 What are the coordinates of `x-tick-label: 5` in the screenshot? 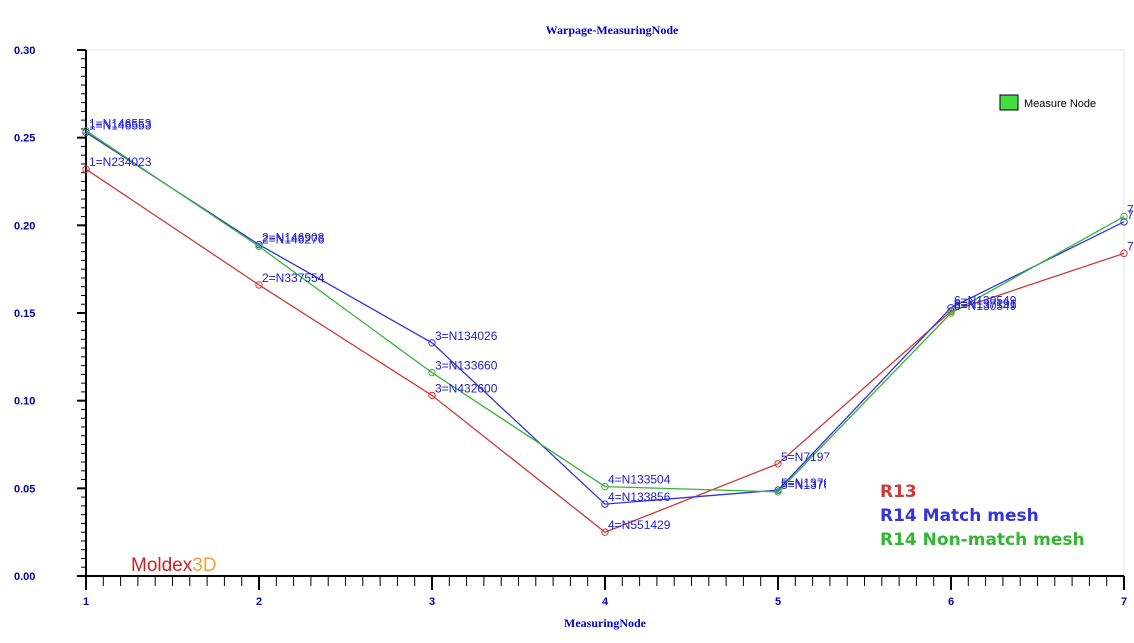 It's located at (778, 602).